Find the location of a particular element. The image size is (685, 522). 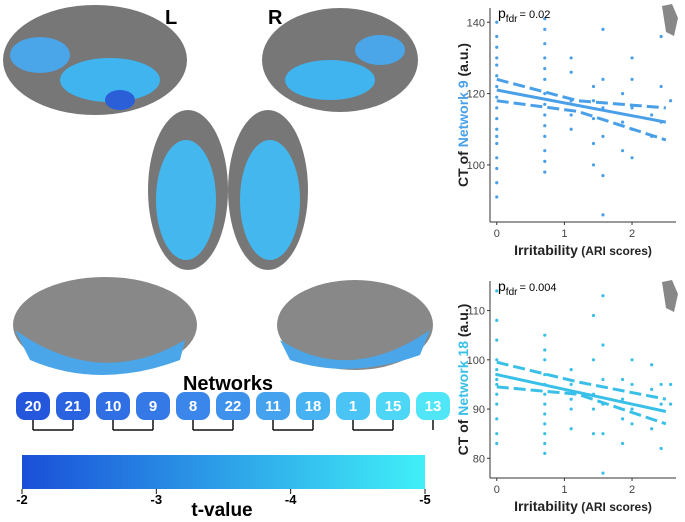

x-label-part: Irritability is located at coordinates (546, 250).